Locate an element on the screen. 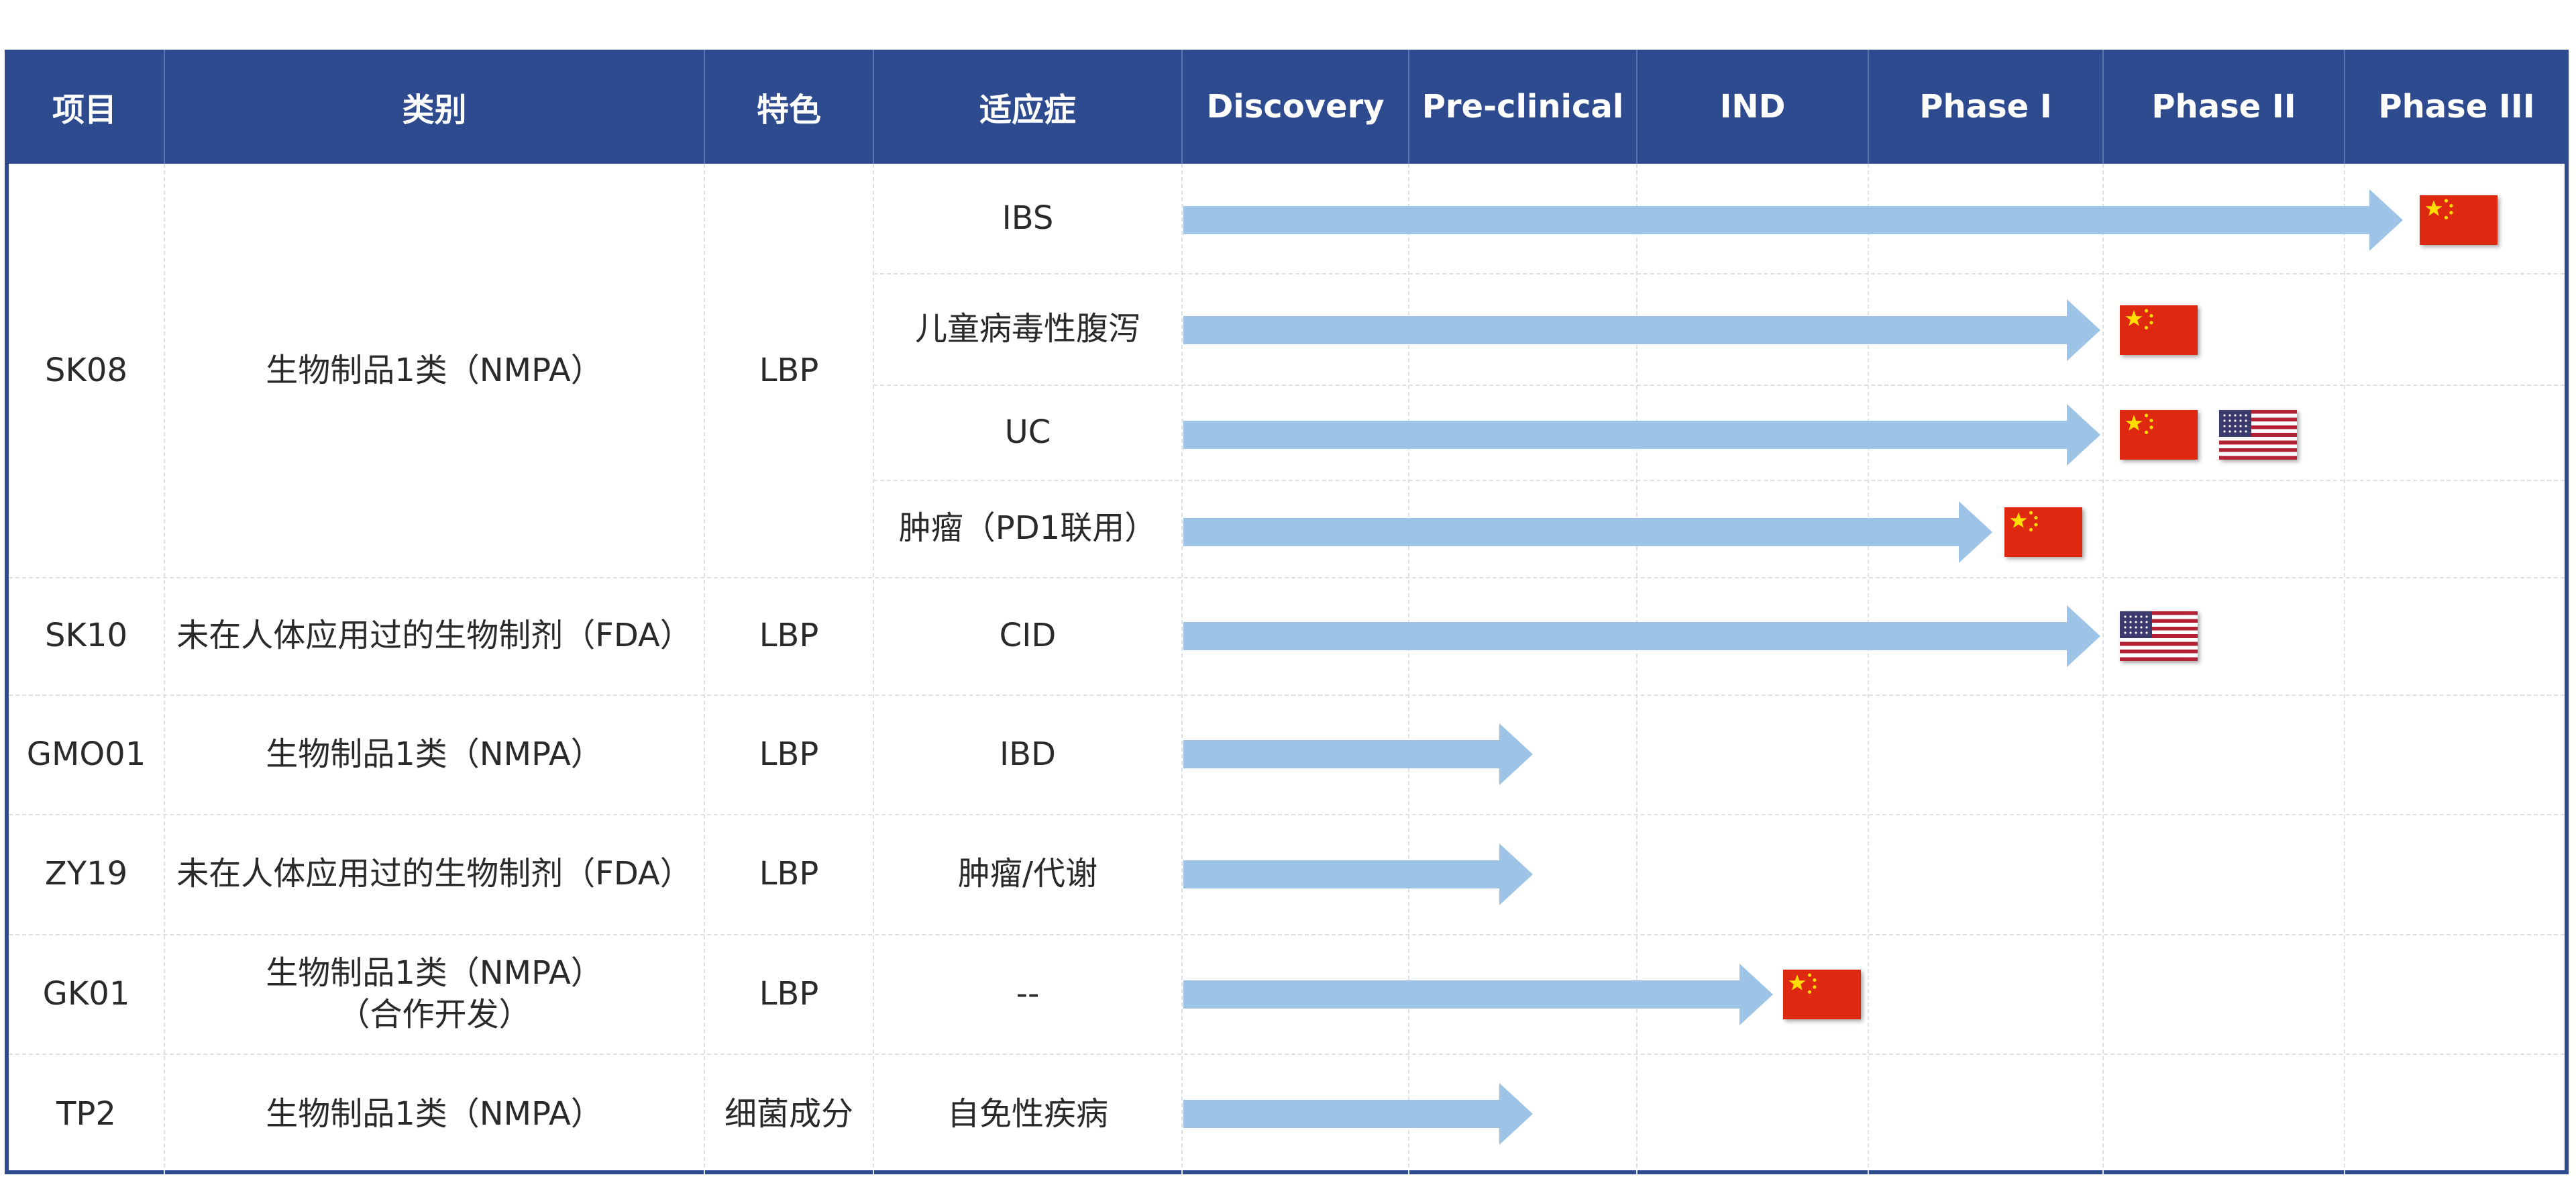 This screenshot has width=2576, height=1179. indication-cell: 自免性疾病 is located at coordinates (1027, 1113).